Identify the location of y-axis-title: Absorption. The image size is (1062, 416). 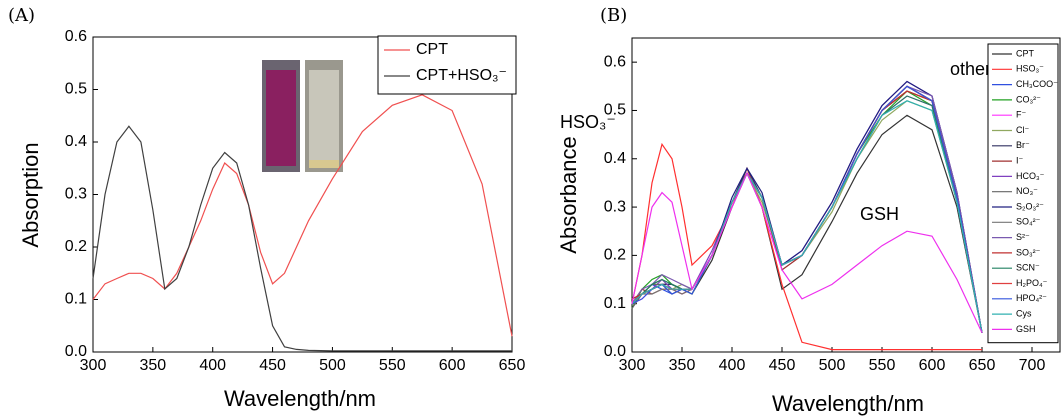
(30, 194).